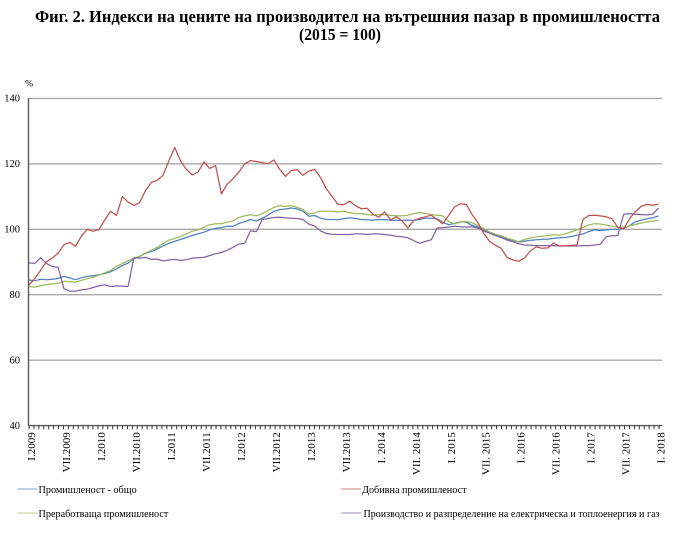  I want to click on svg-text: VII.2009, so click(67, 452).